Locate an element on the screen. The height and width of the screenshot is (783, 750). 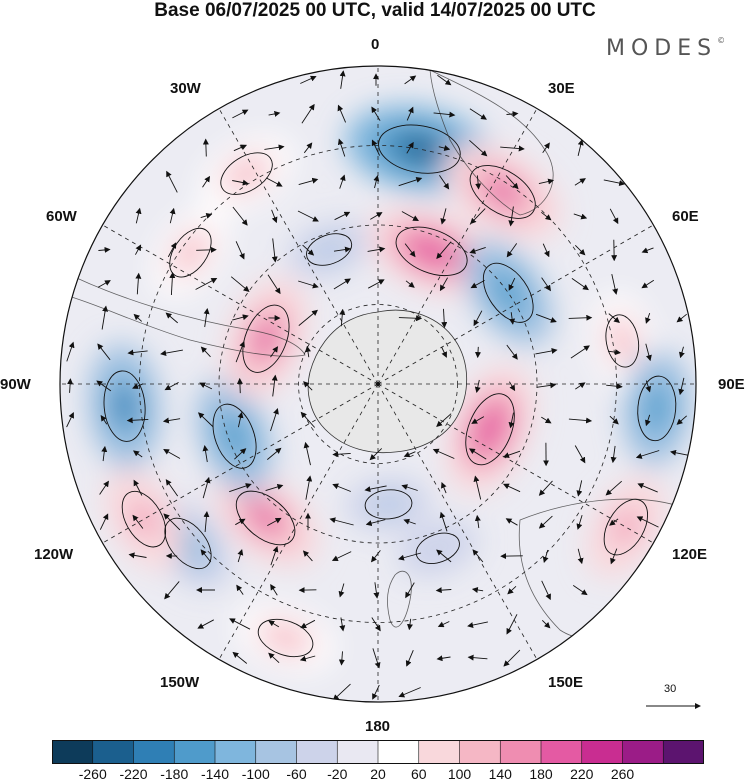
copyright-mark: © is located at coordinates (721, 40).